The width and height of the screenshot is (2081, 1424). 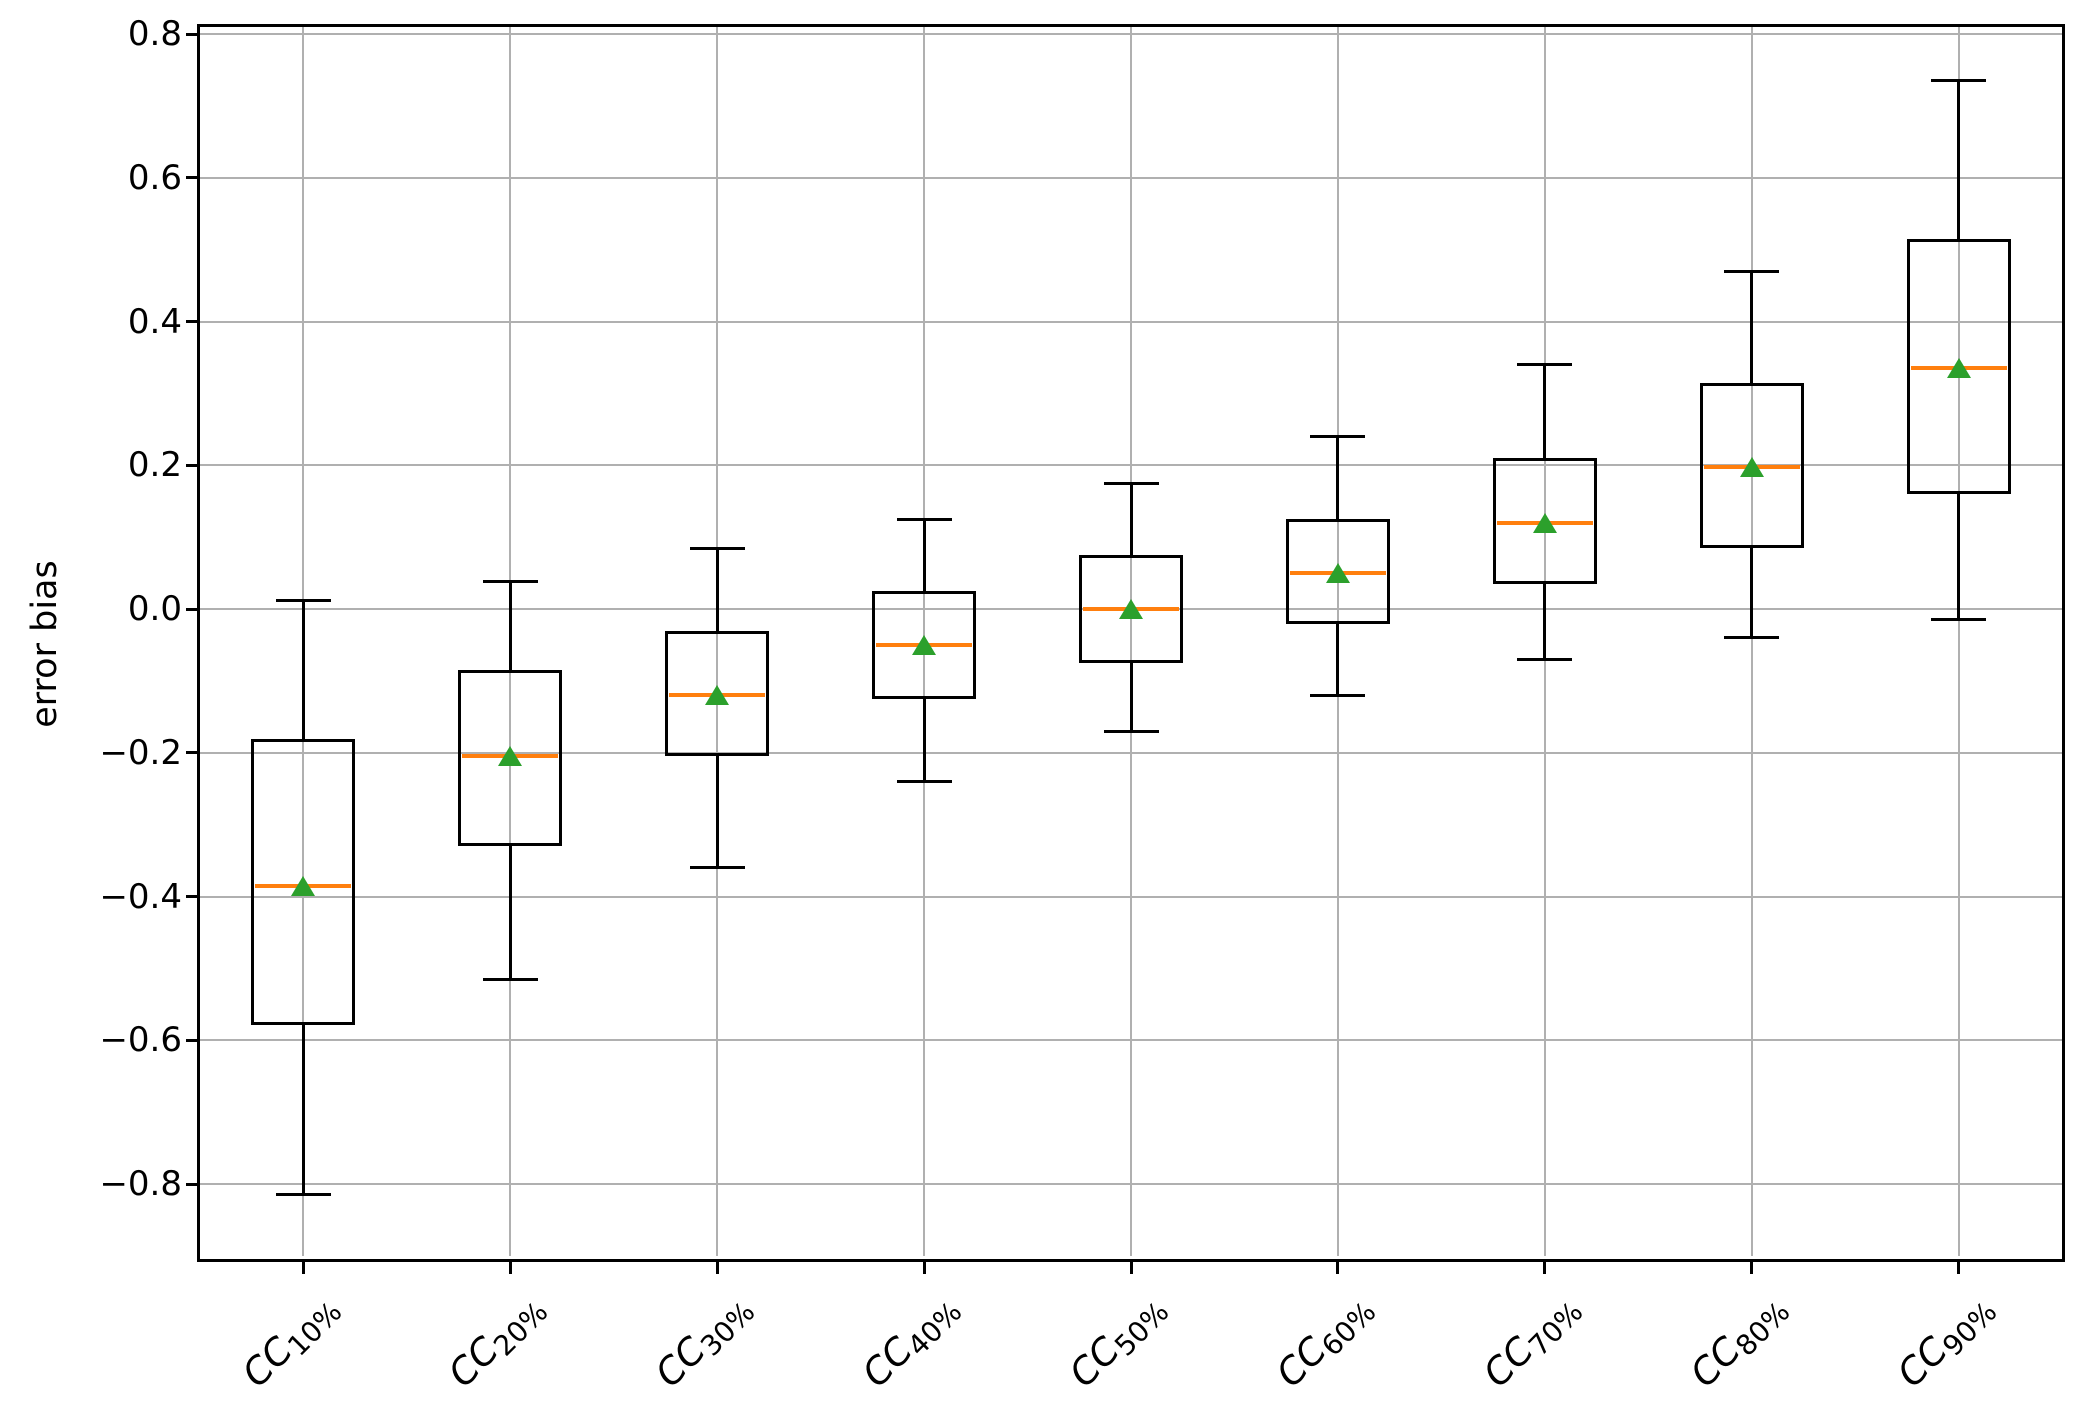 I want to click on y-tick-label: −0.2, so click(x=140, y=752).